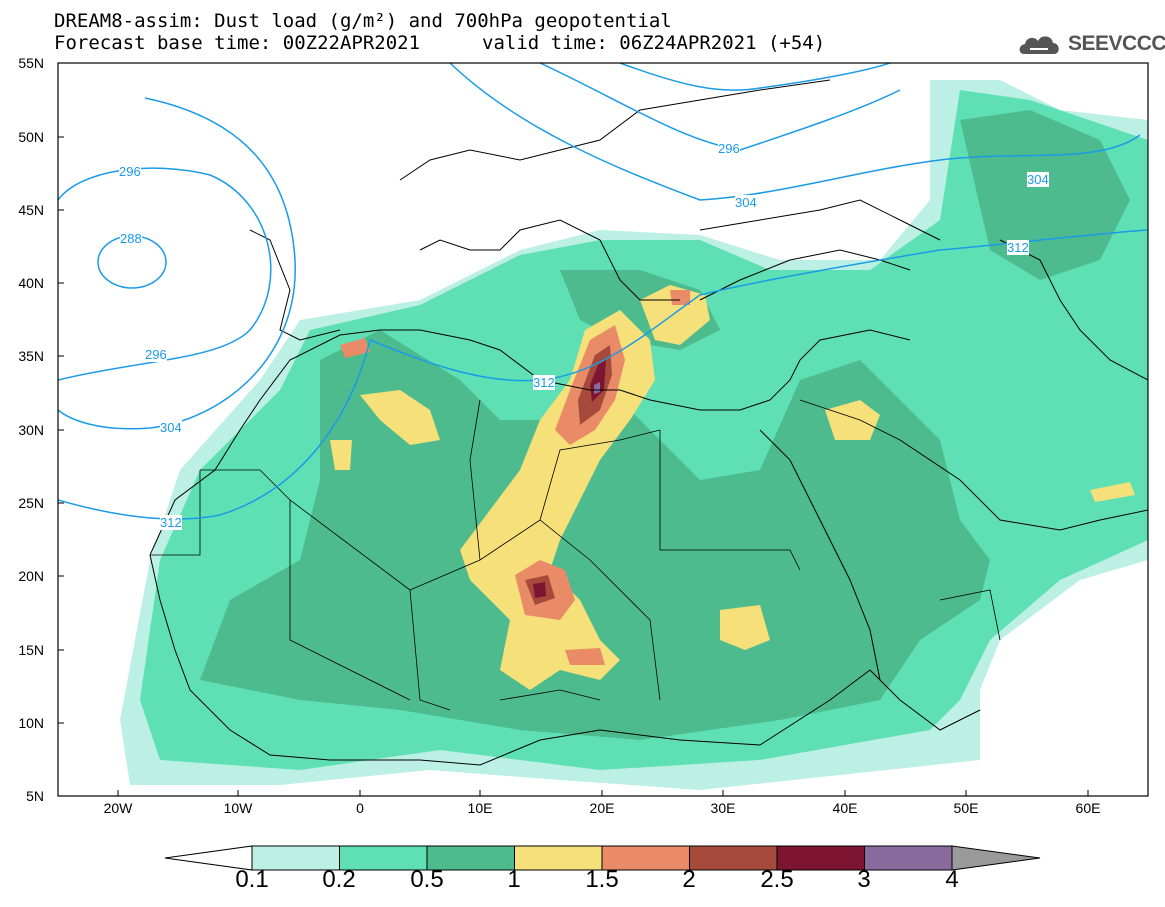 The width and height of the screenshot is (1165, 907). Describe the element at coordinates (602, 879) in the screenshot. I see `colorbar-tick-label: 1.5` at that location.